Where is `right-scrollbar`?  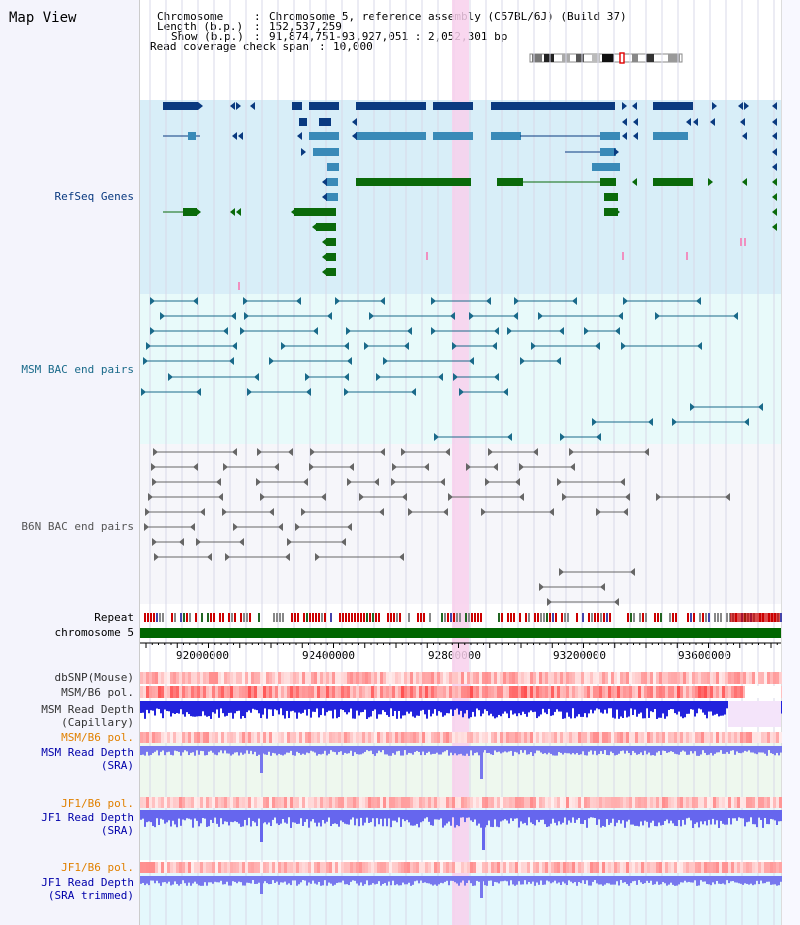 right-scrollbar is located at coordinates (790, 462).